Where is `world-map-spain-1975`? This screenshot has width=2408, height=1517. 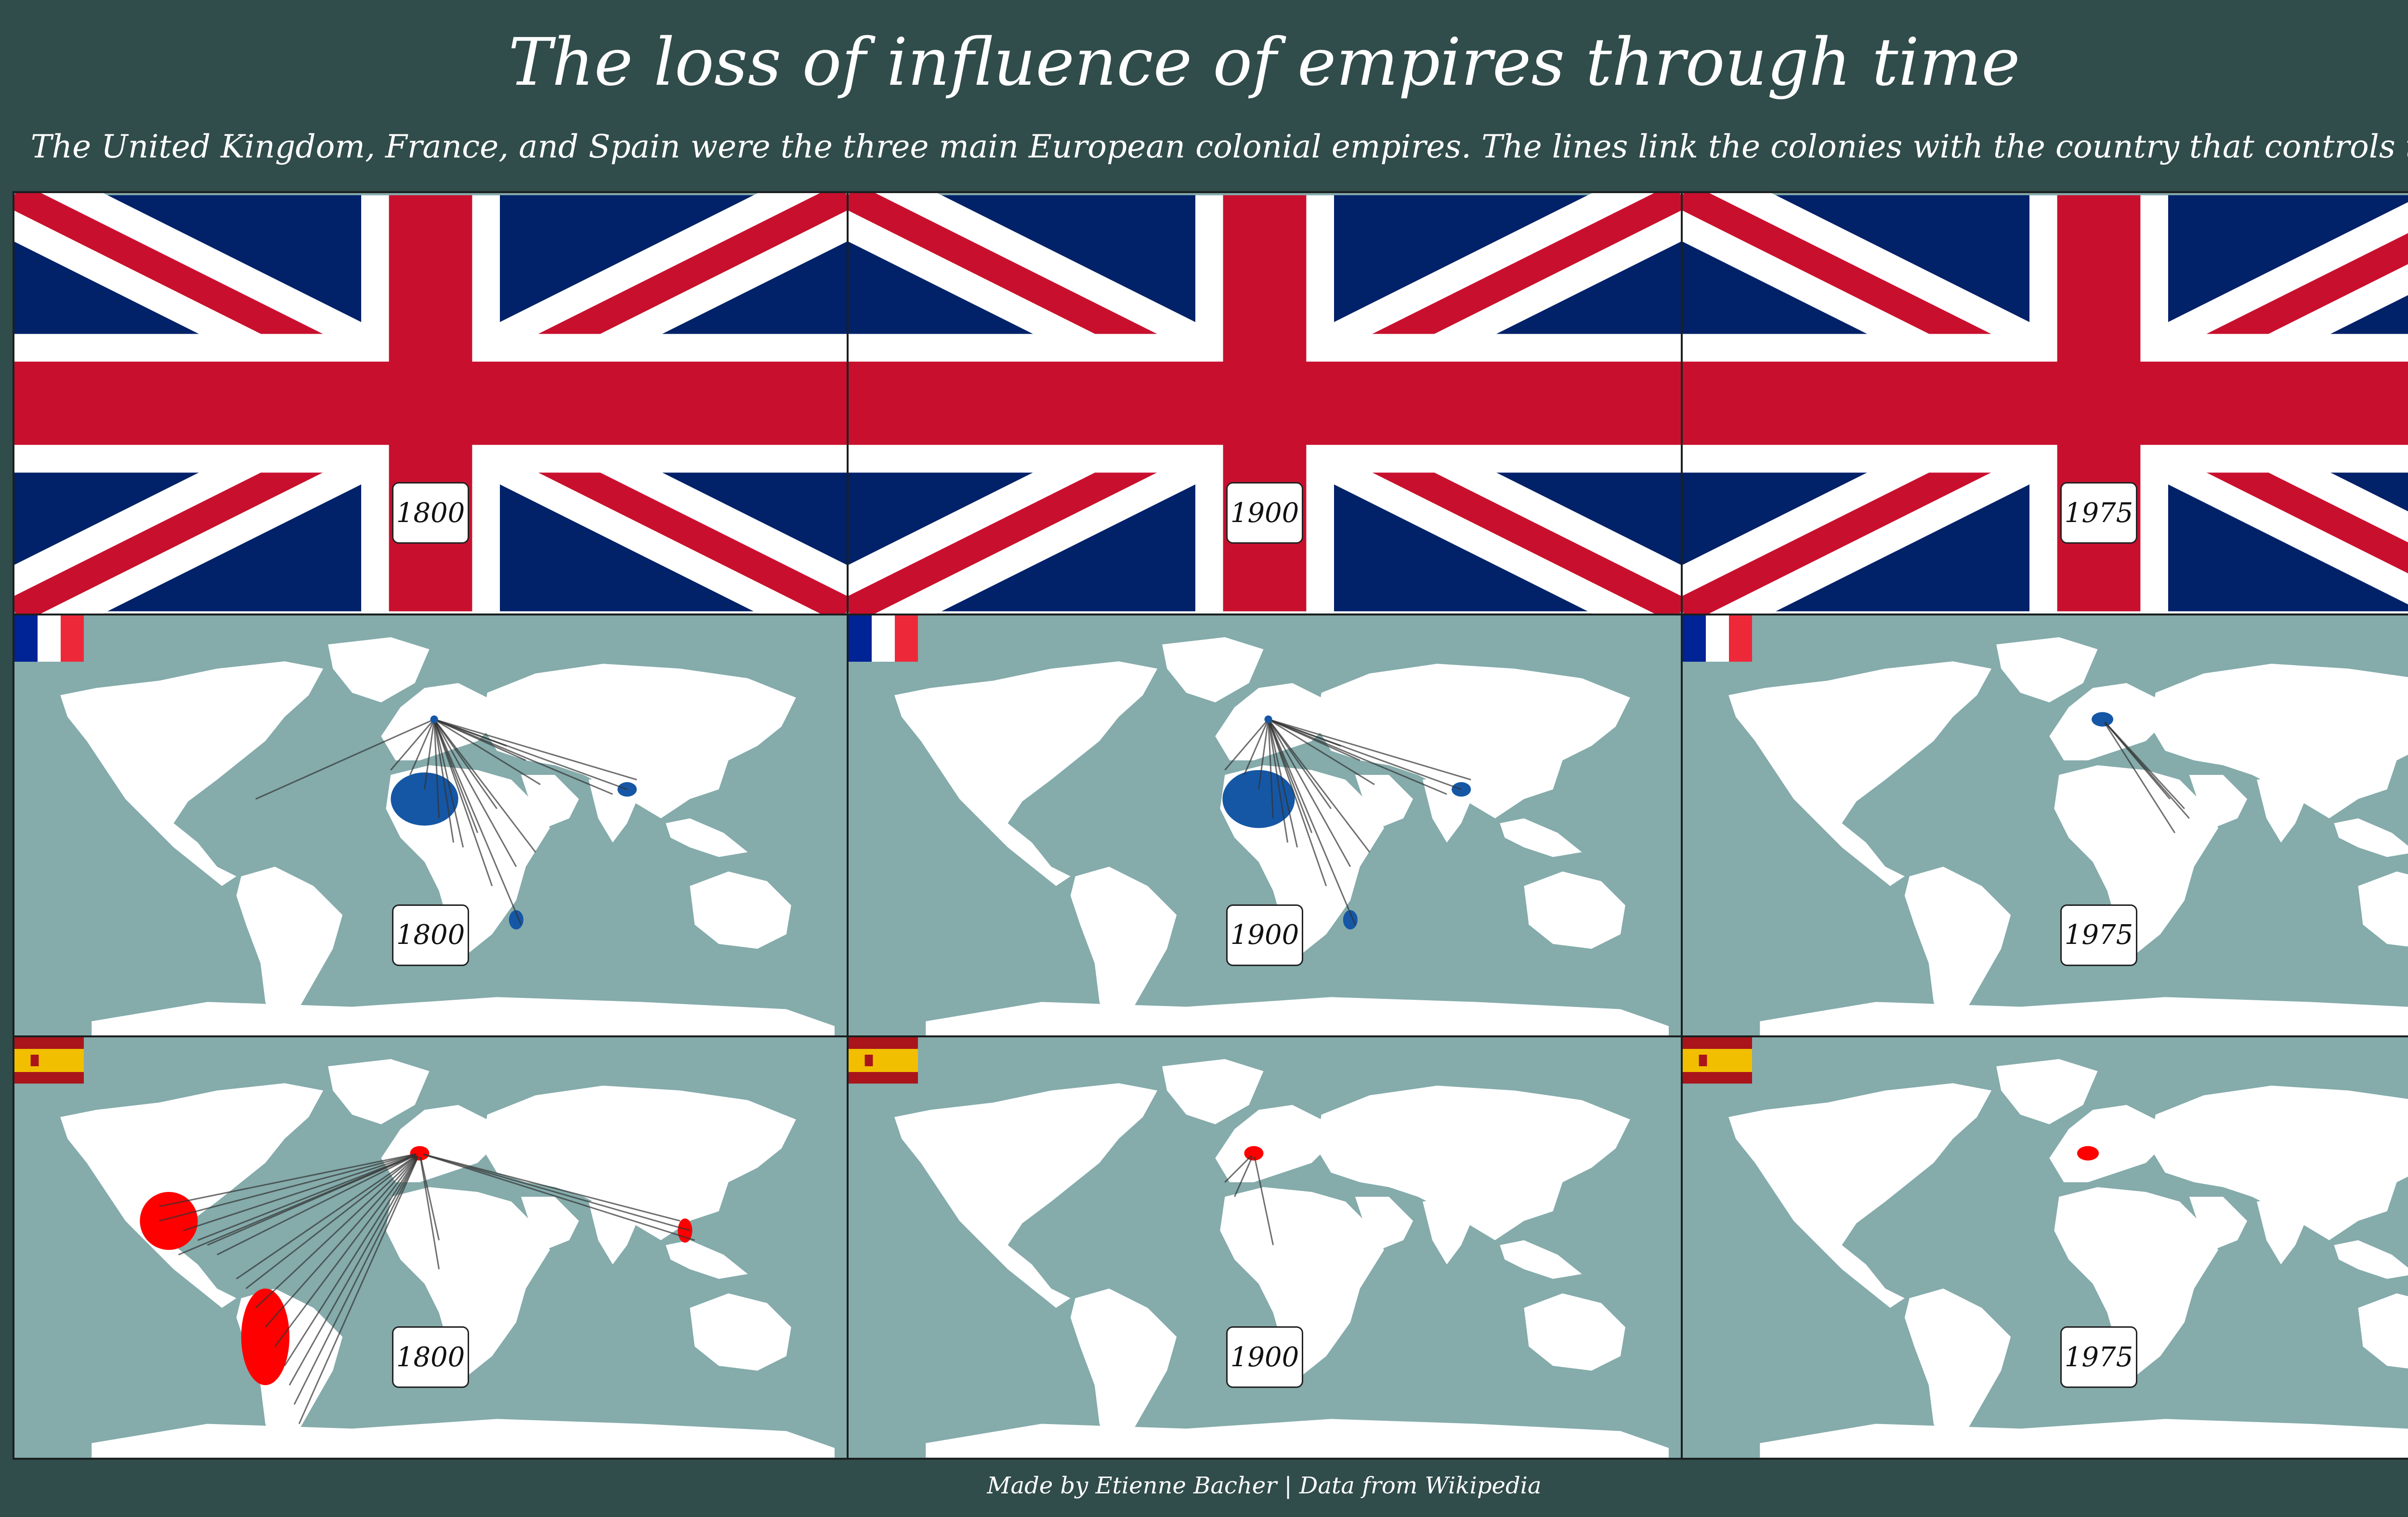
world-map-spain-1975 is located at coordinates (2068, 1258).